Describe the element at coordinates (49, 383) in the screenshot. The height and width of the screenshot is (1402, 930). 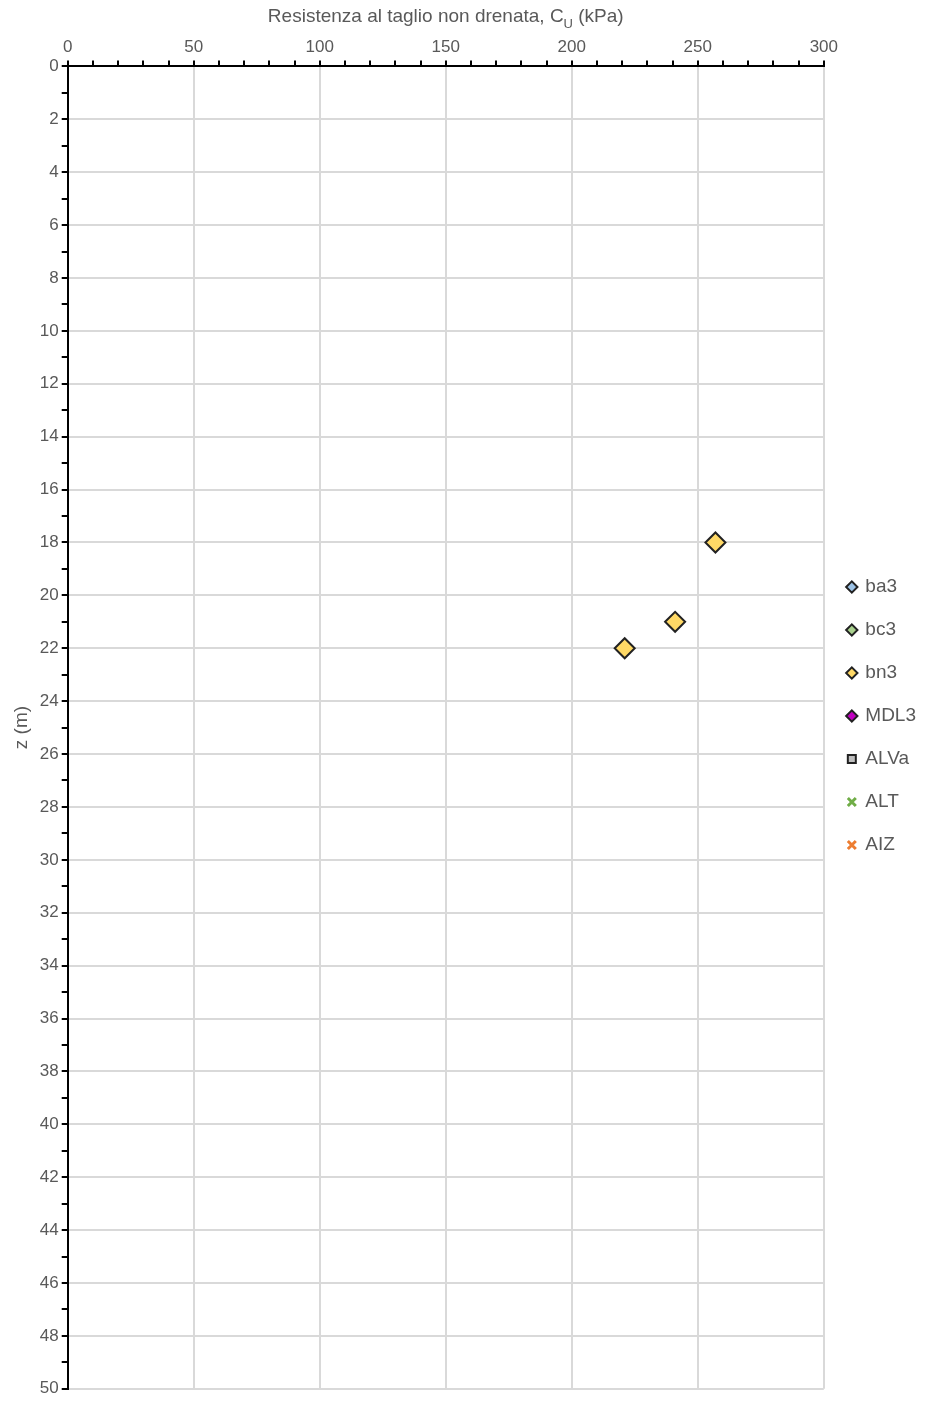
I see `y-tick-label: 12` at that location.